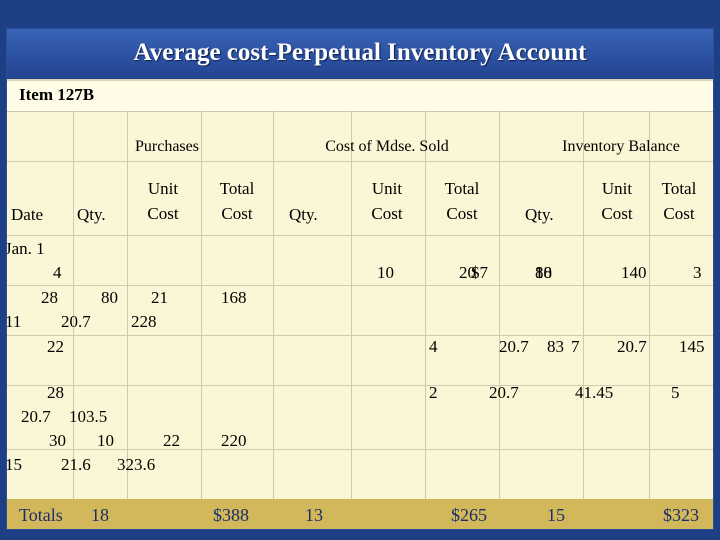 This screenshot has height=540, width=720. I want to click on totals-row: Totals 18 $388 13 $265 15 $323, so click(360, 514).